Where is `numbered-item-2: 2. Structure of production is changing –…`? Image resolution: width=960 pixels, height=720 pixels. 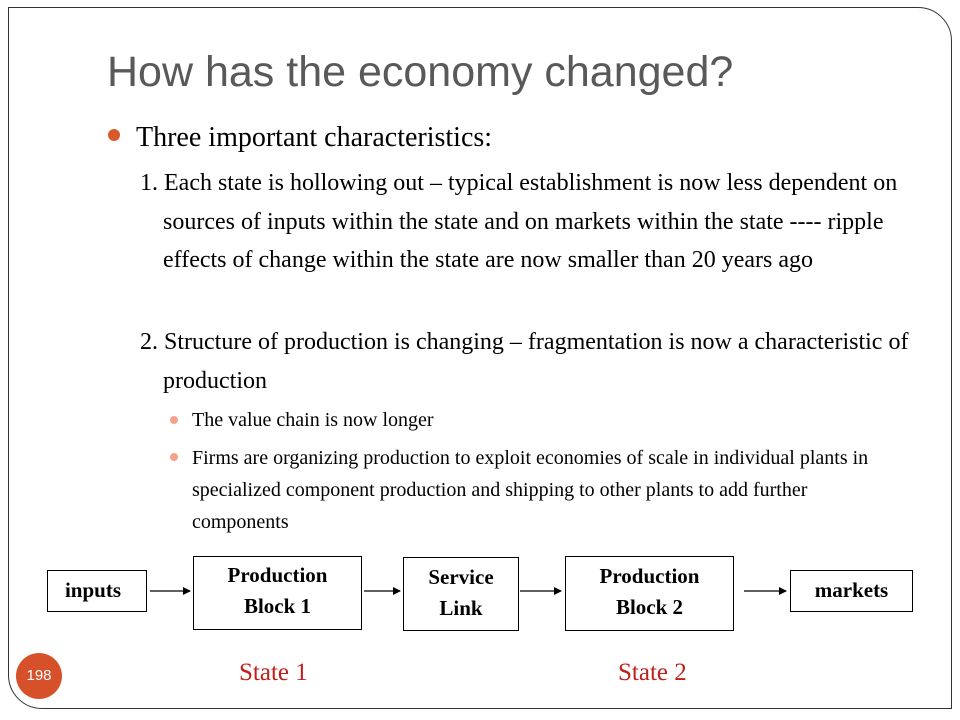
numbered-item-2: 2. Structure of production is changing –… is located at coordinates (524, 361).